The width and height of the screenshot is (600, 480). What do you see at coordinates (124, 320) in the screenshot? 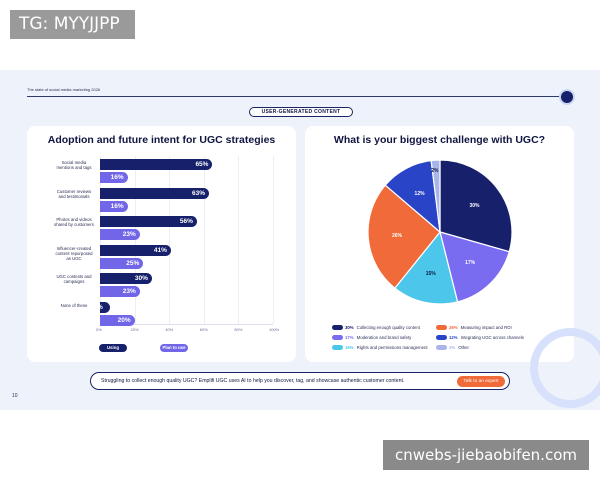
I see `bar-value-label: 20%` at bounding box center [124, 320].